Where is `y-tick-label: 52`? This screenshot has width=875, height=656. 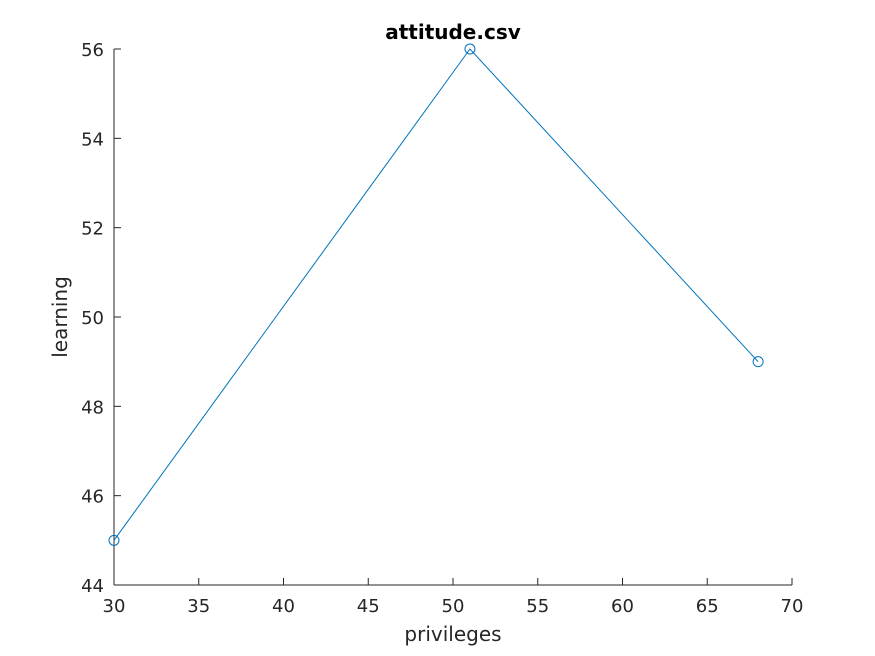 y-tick-label: 52 is located at coordinates (92, 229).